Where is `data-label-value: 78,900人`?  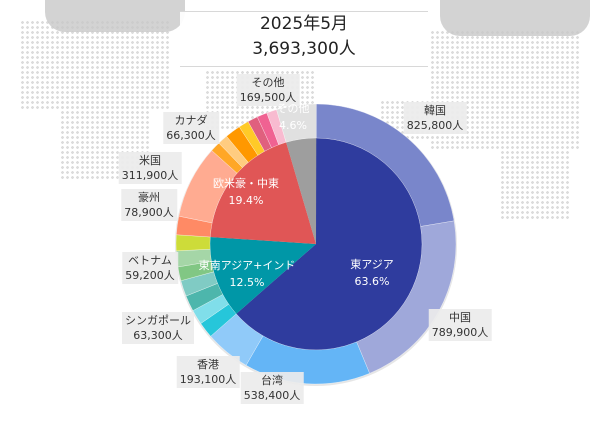 data-label-value: 78,900人 is located at coordinates (149, 212).